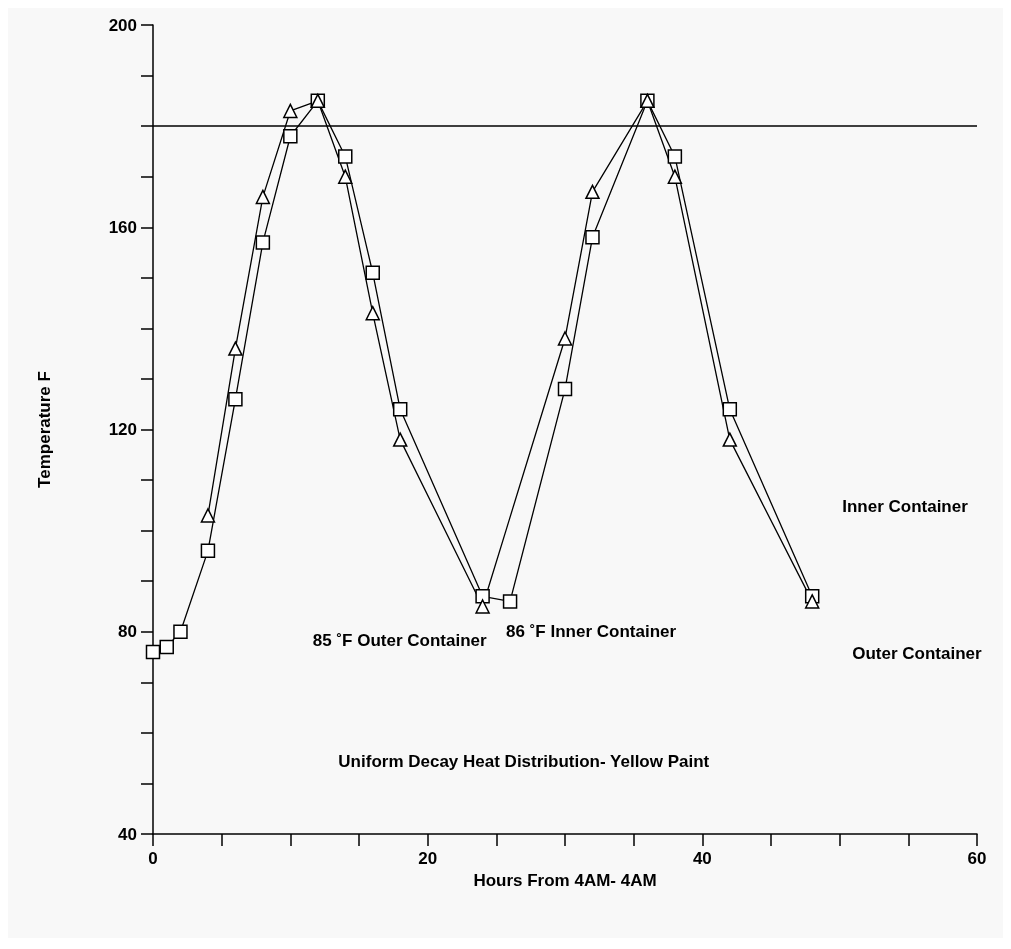 The image size is (1011, 949). What do you see at coordinates (127, 834) in the screenshot?
I see `y-tick-label: 40` at bounding box center [127, 834].